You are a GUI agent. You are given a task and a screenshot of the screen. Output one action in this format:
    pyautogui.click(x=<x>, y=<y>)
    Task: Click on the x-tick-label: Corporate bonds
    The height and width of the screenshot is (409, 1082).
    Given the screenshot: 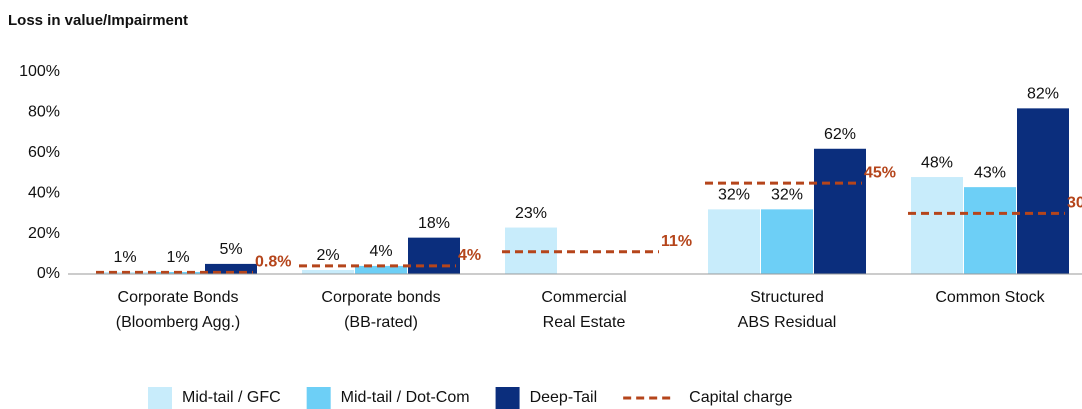 What is the action you would take?
    pyautogui.click(x=380, y=297)
    